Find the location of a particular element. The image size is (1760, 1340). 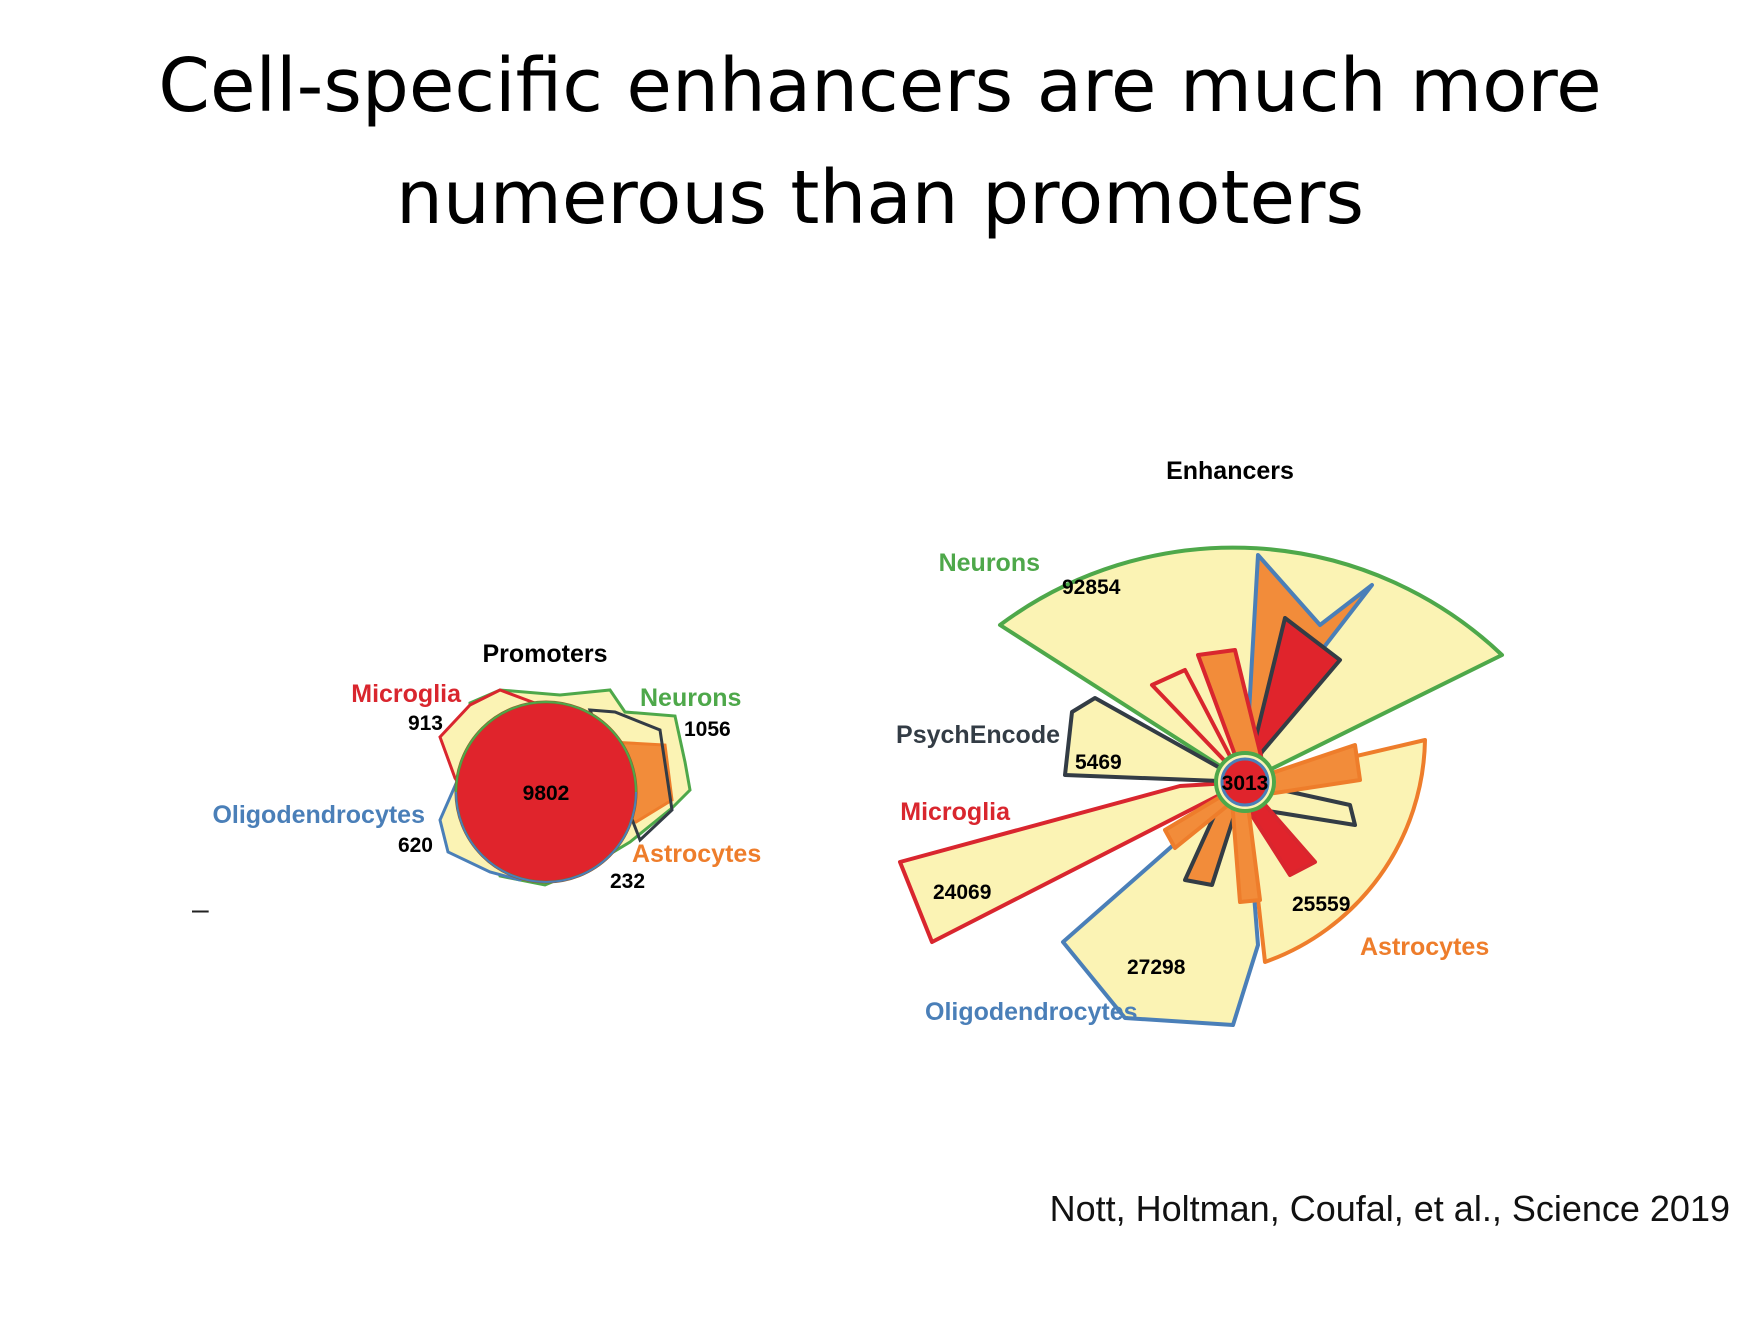

enhancers-microglia-value: 24069 is located at coordinates (962, 892).